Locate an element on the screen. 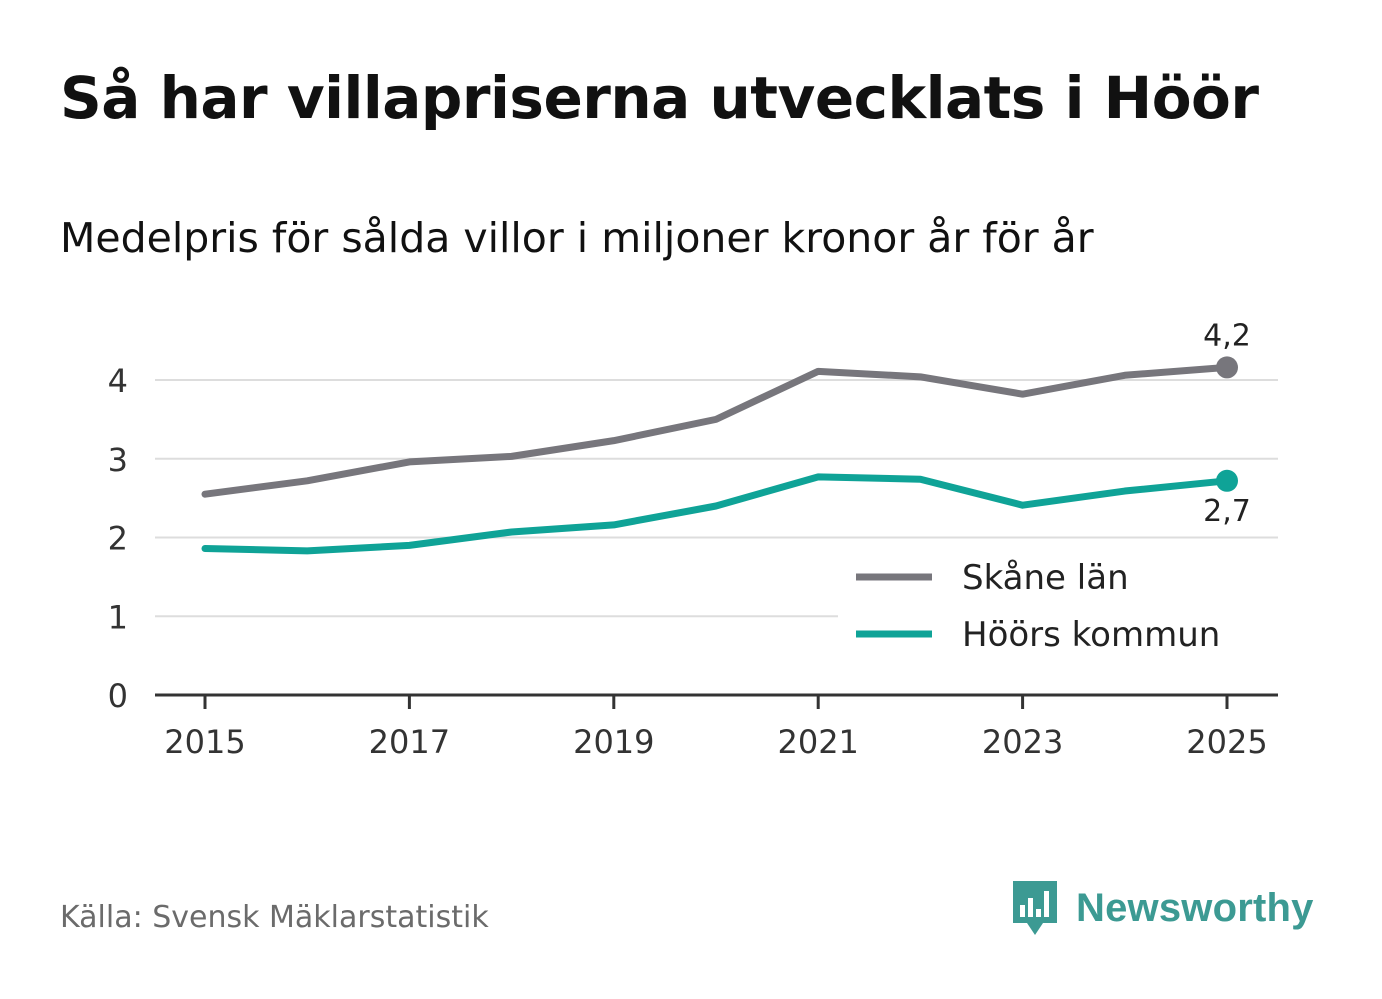  y-tick-label-0: 0 is located at coordinates (118, 696).